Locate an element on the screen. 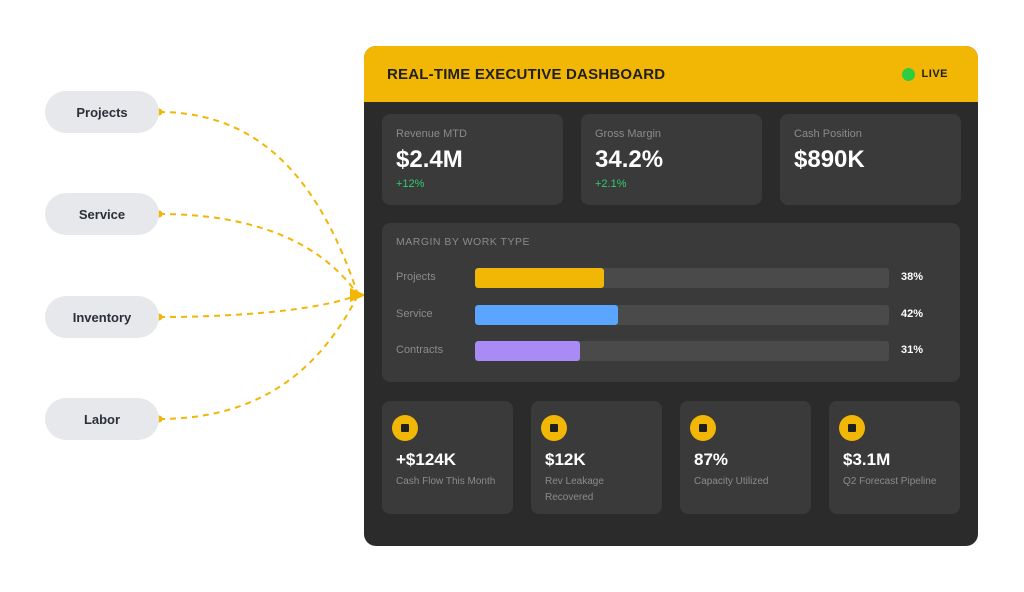 This screenshot has height=592, width=1024. dashboard-title: REAL-TIME EXECUTIVE DASHBOARD is located at coordinates (526, 74).